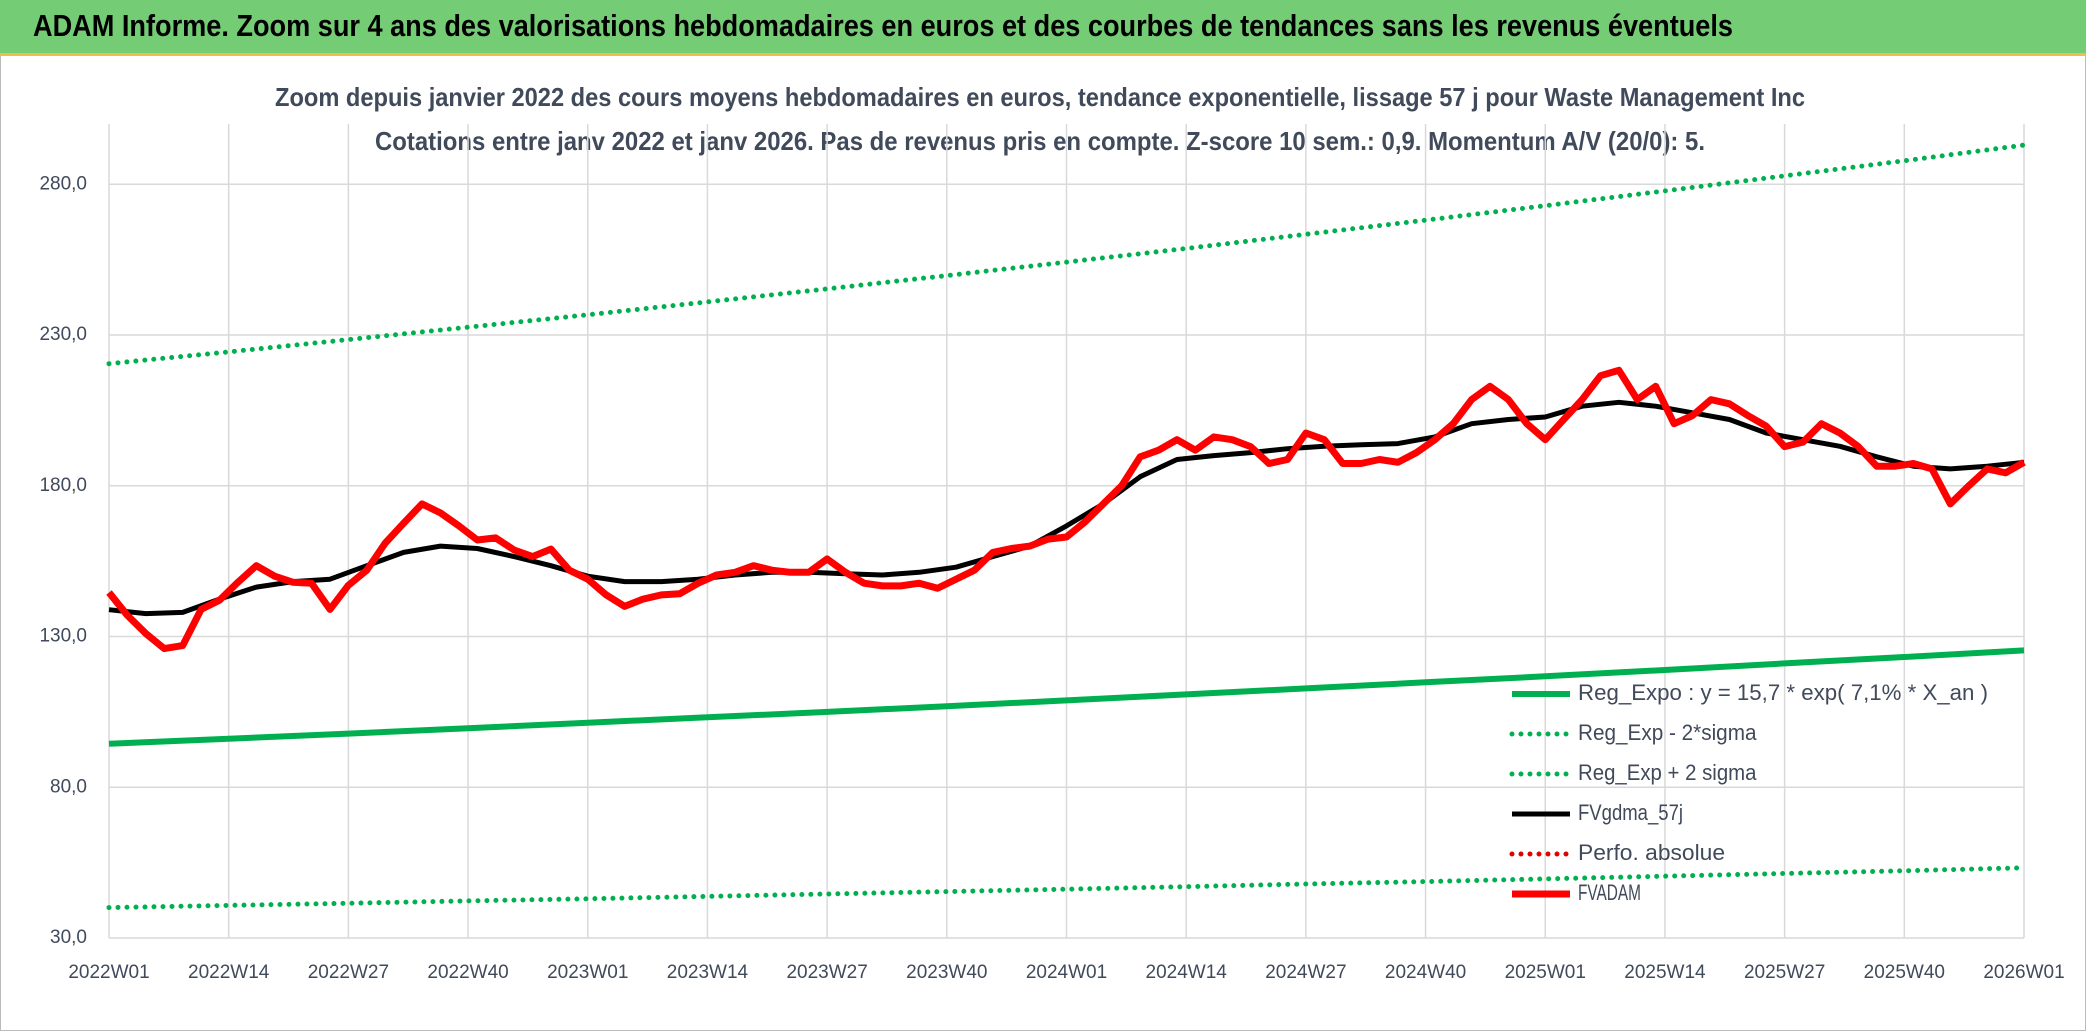  What do you see at coordinates (1545, 972) in the screenshot?
I see `x-tick-label: 2025W01` at bounding box center [1545, 972].